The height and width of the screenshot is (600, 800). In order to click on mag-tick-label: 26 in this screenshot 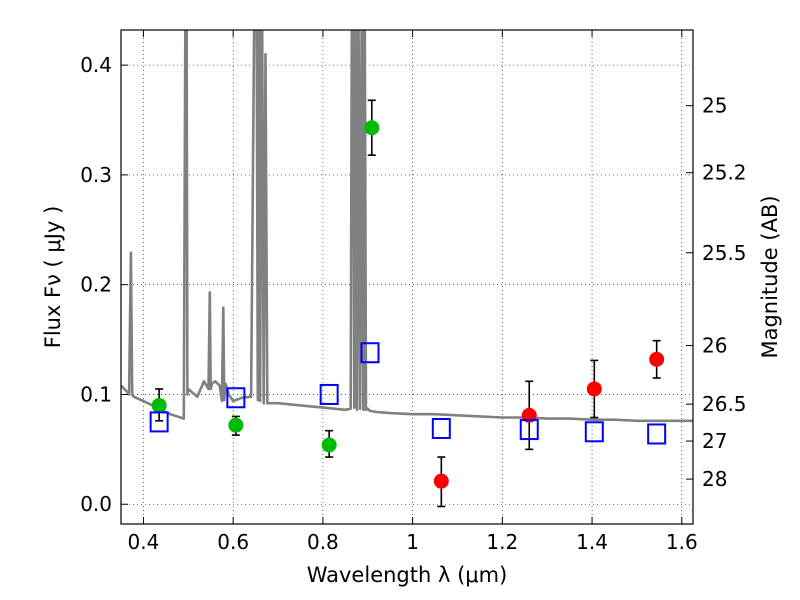, I will do `click(714, 346)`.